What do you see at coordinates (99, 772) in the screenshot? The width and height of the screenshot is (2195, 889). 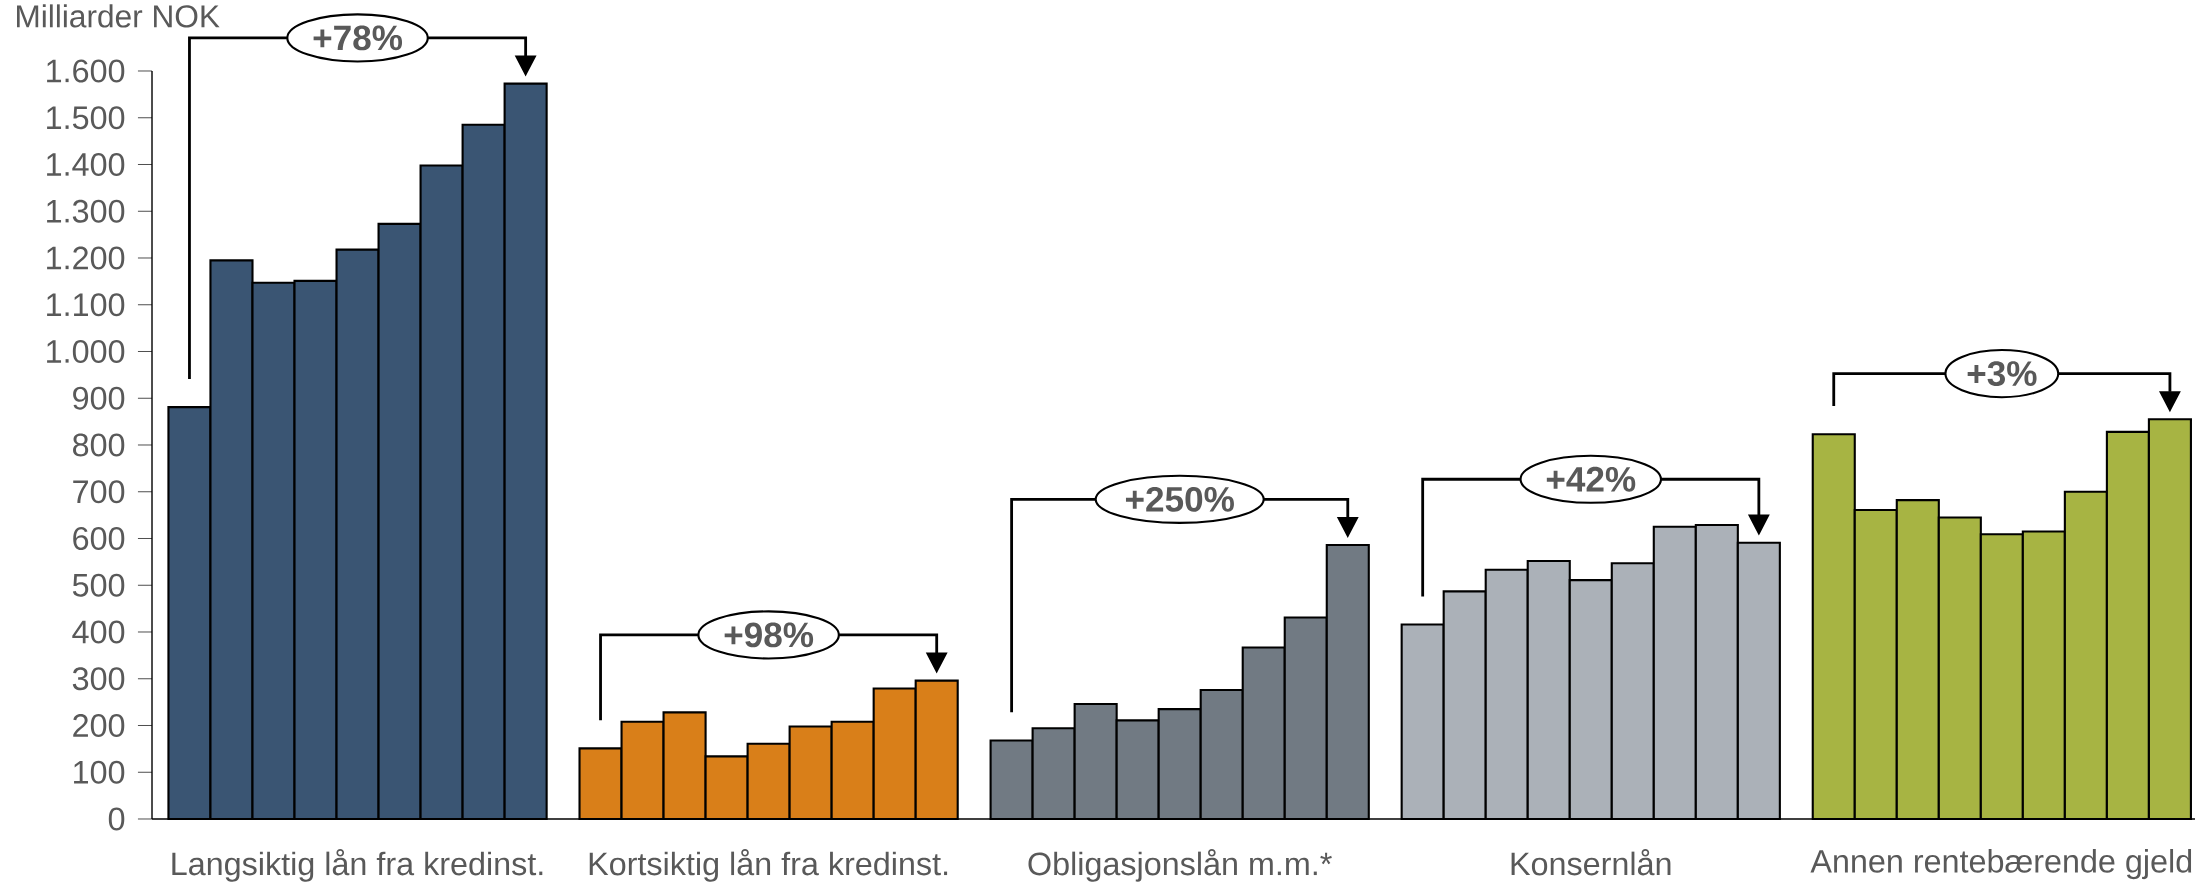 I see `y-tick-label: 100` at bounding box center [99, 772].